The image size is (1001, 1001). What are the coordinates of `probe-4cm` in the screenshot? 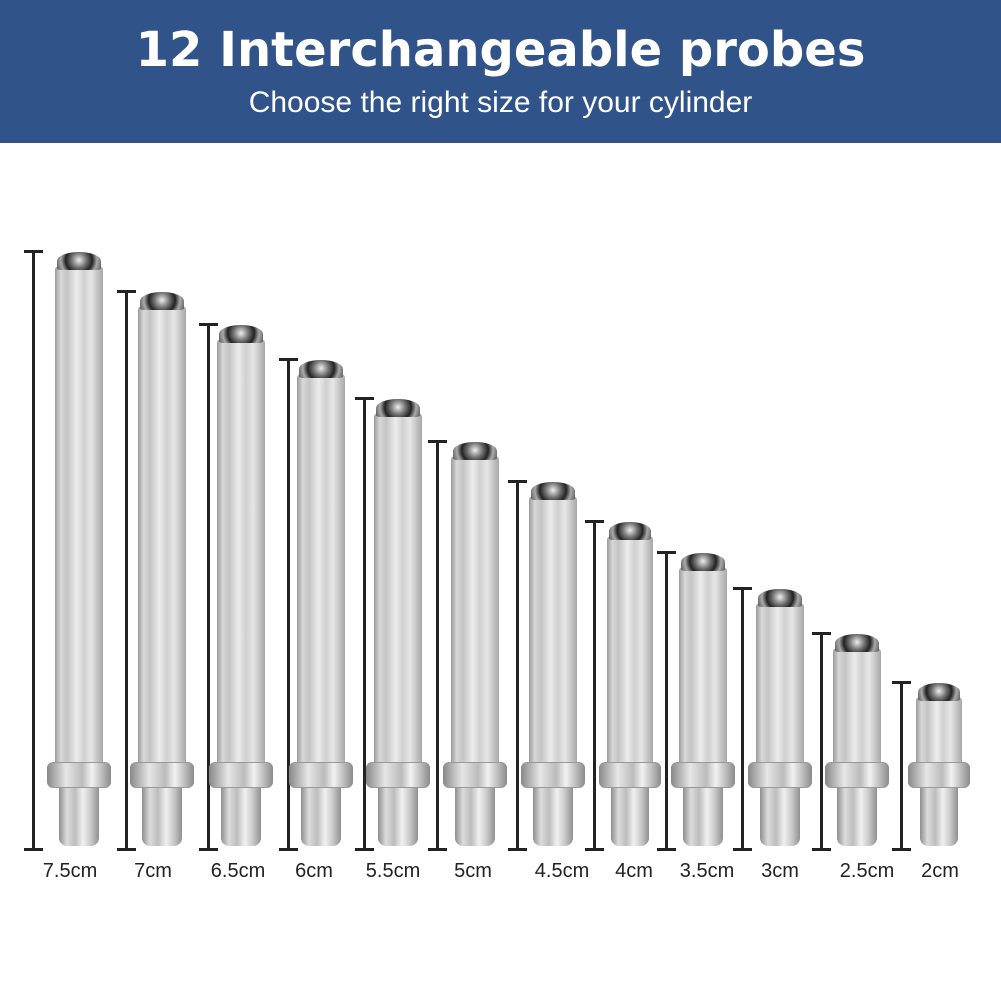 It's located at (630, 684).